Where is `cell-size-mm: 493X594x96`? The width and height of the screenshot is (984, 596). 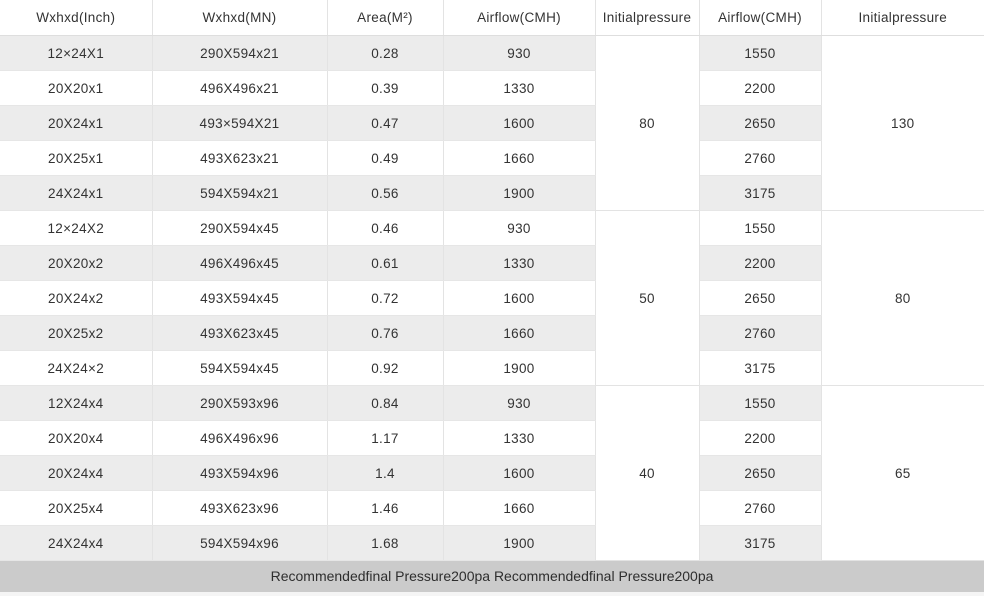
cell-size-mm: 493X594x96 is located at coordinates (240, 473).